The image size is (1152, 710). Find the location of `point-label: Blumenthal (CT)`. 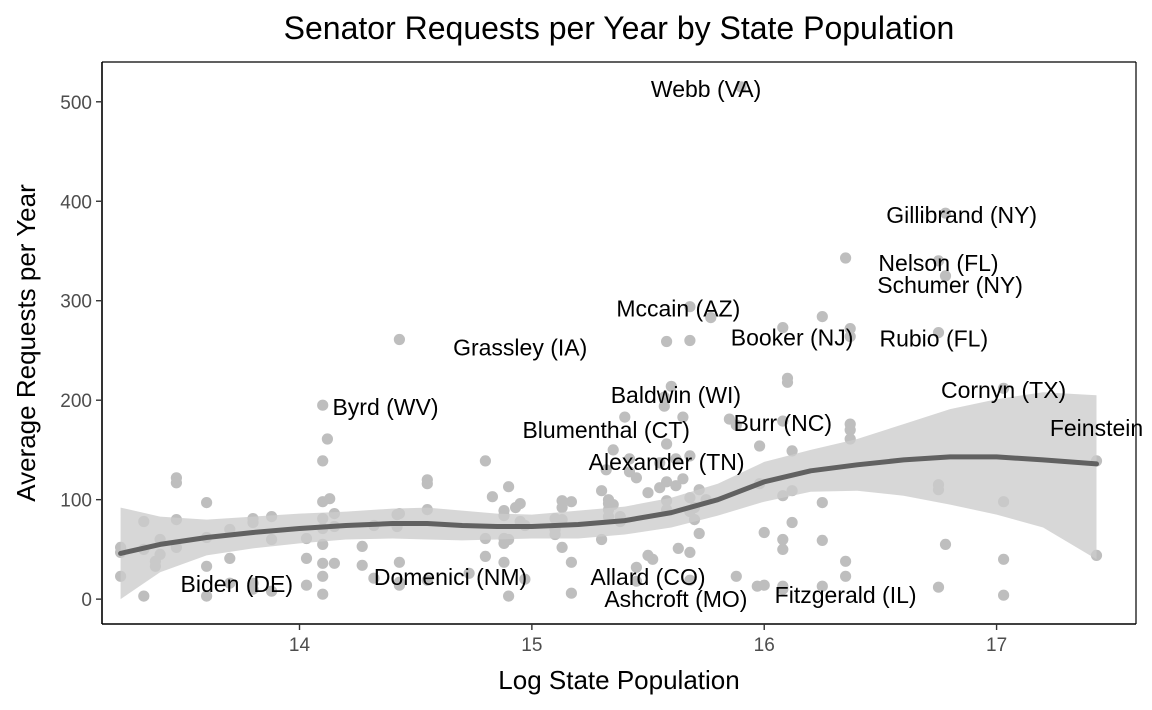

point-label: Blumenthal (CT) is located at coordinates (605, 430).